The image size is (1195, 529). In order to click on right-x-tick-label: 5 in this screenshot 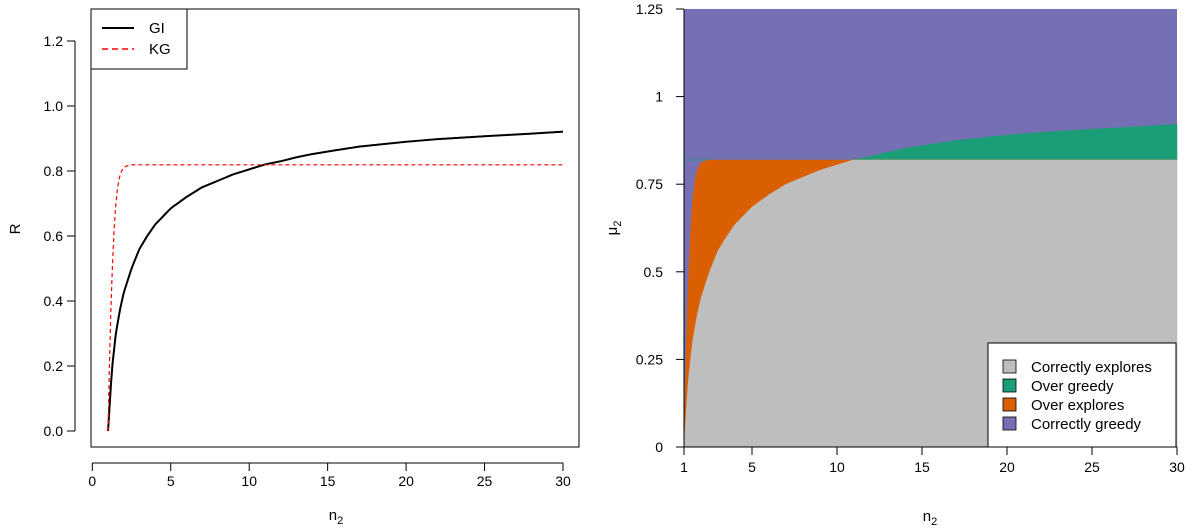, I will do `click(752, 467)`.